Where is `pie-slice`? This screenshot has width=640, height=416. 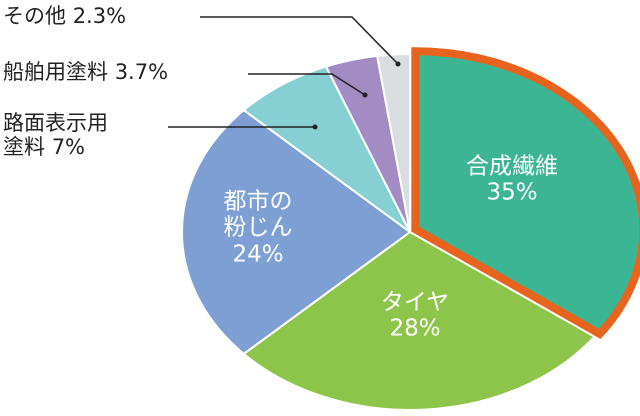
pie-slice is located at coordinates (393, 142).